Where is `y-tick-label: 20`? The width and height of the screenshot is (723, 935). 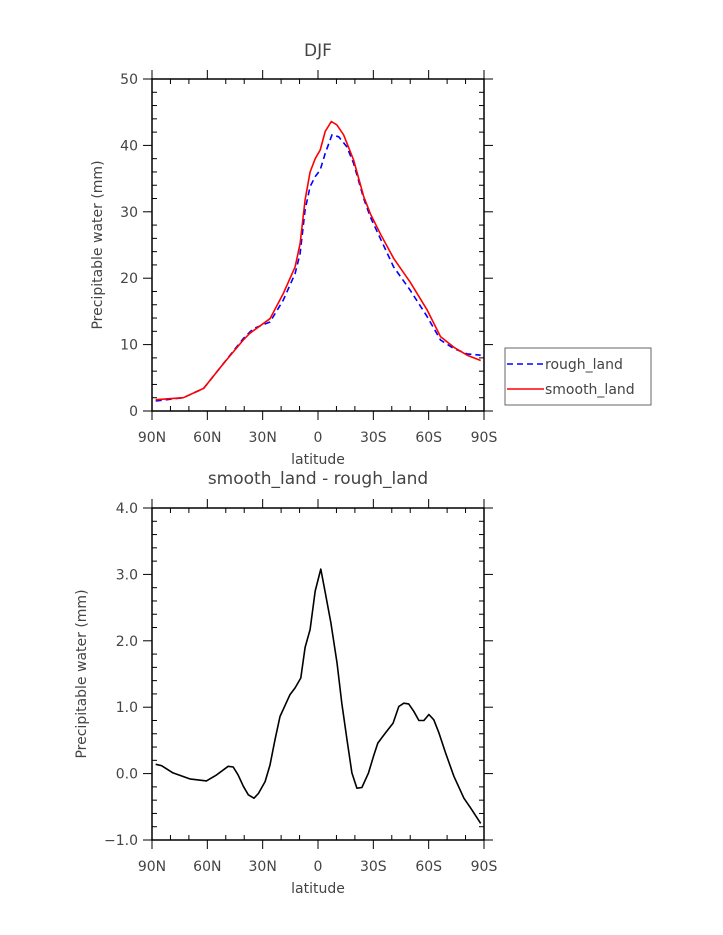
y-tick-label: 20 is located at coordinates (129, 279).